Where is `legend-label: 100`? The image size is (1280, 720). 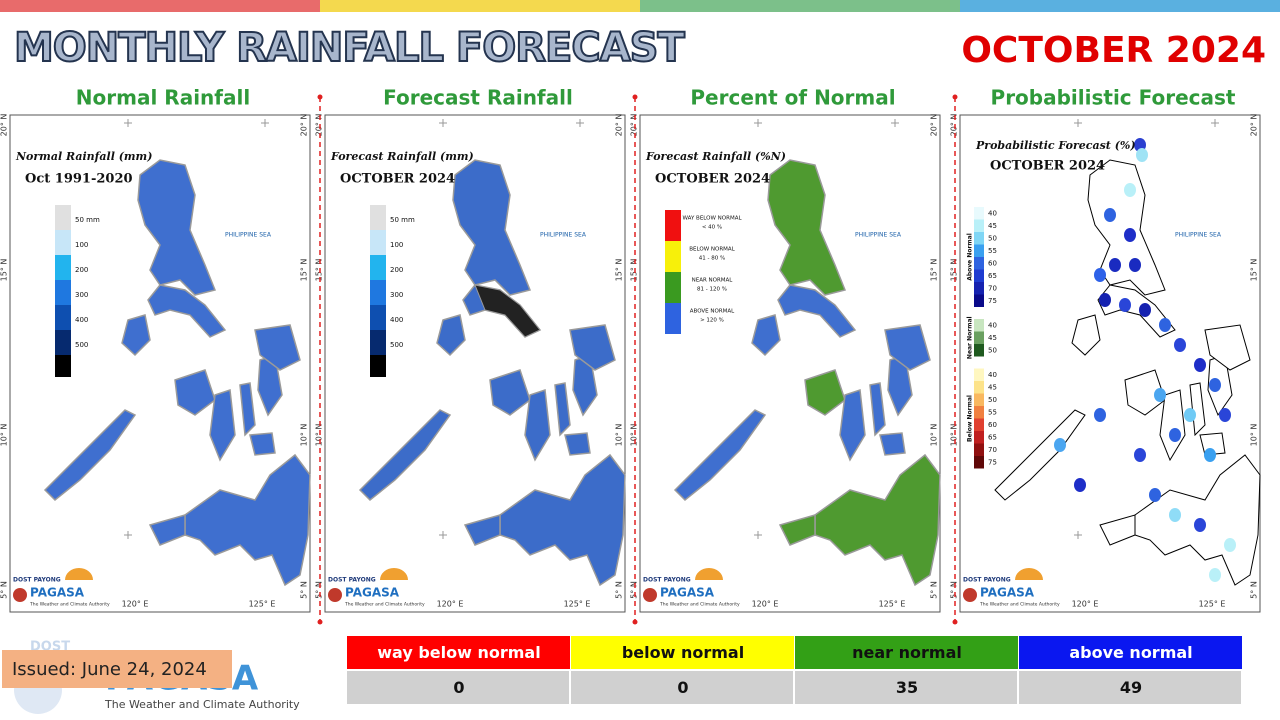 legend-label: 100 is located at coordinates (396, 245).